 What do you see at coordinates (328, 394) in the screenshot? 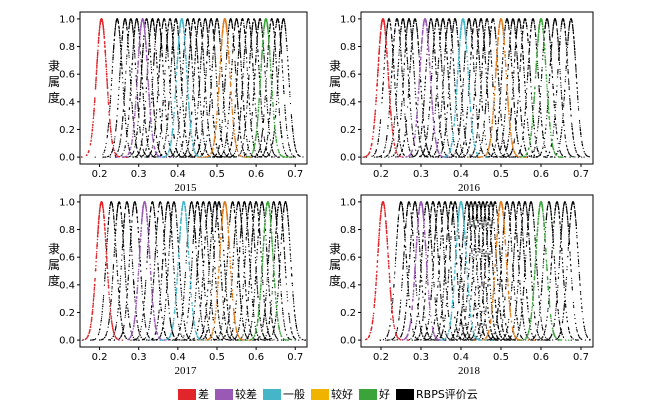
I see `legend: 差 较差 一般 较好 好 RBPS评价云` at bounding box center [328, 394].